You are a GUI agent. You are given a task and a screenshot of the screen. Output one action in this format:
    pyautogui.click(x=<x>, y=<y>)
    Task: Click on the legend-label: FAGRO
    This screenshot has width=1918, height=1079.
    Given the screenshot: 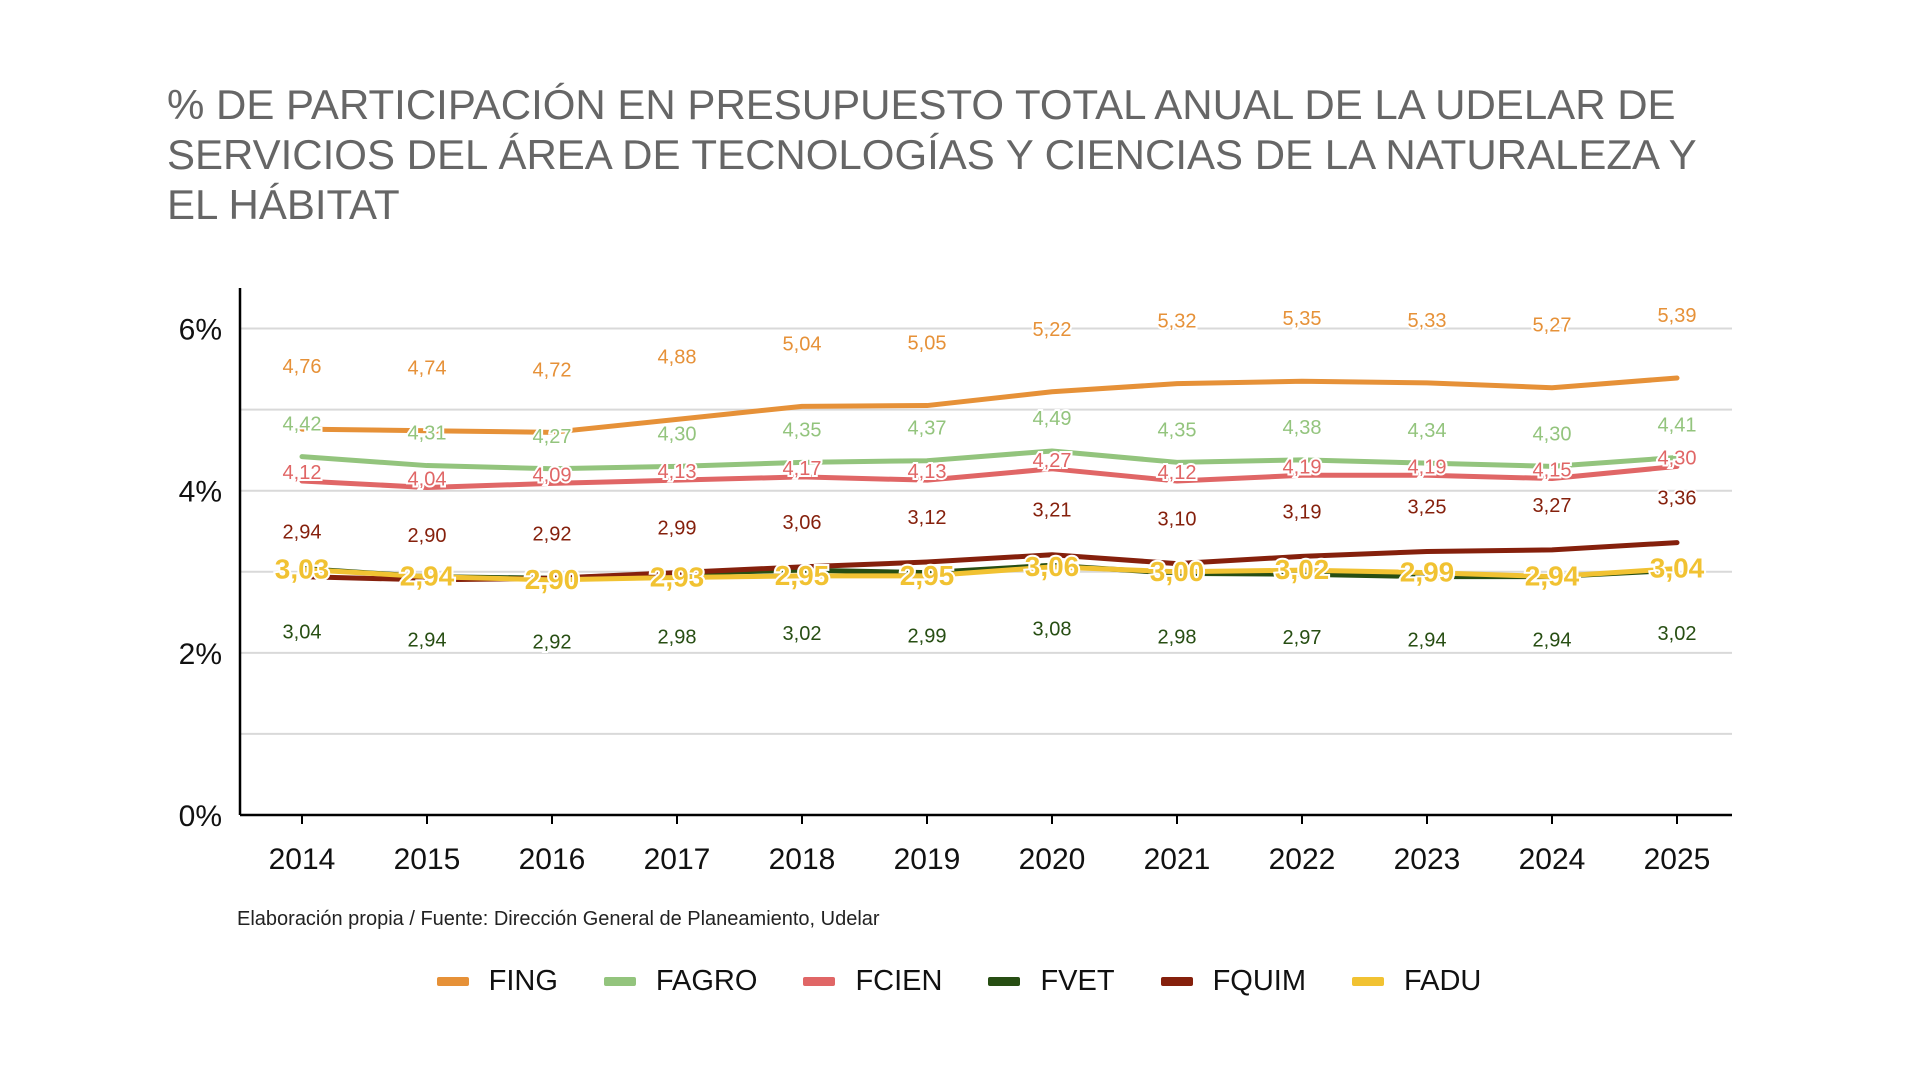 What is the action you would take?
    pyautogui.click(x=706, y=981)
    